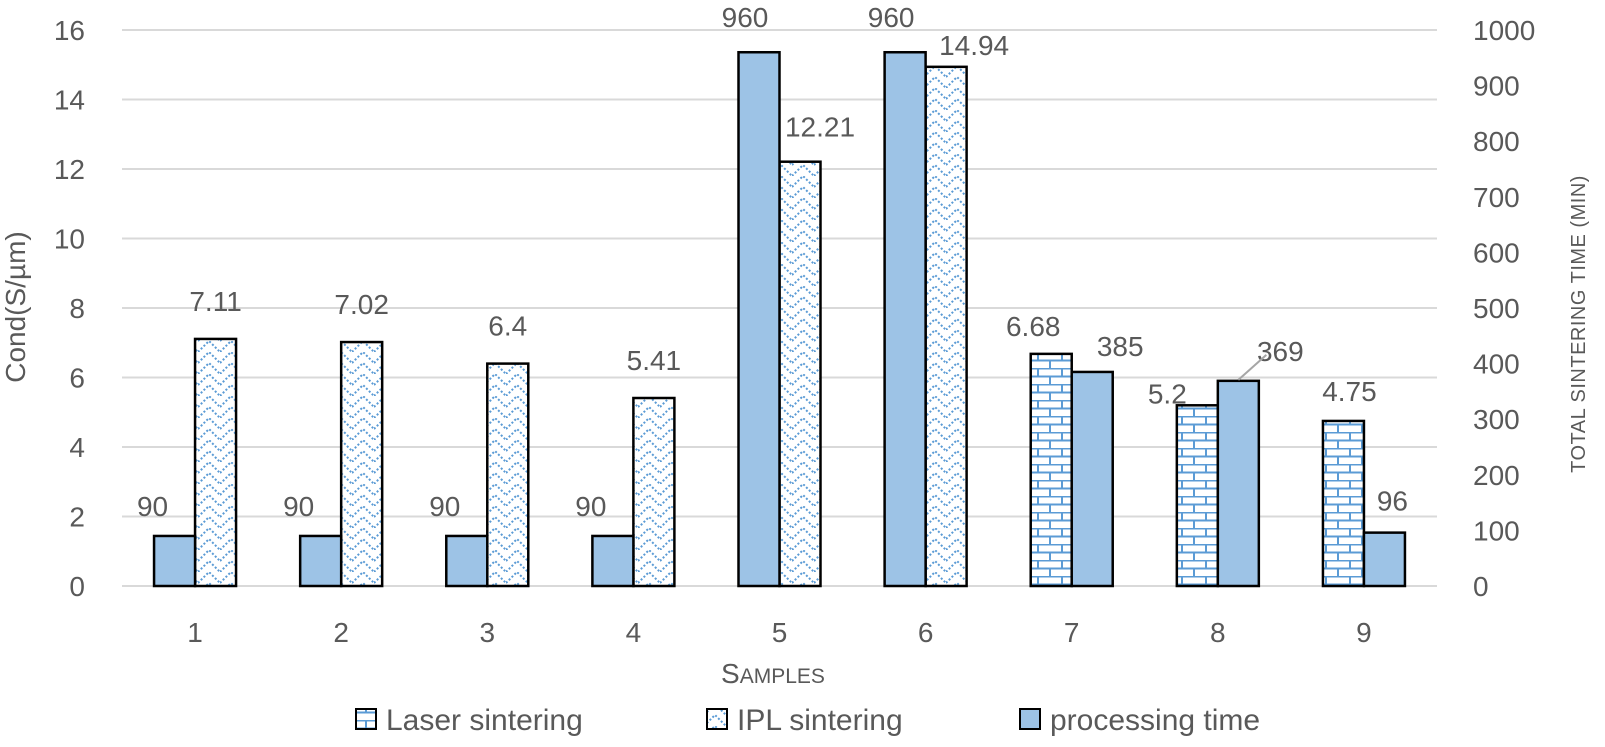 The height and width of the screenshot is (747, 1605). Describe the element at coordinates (1579, 324) in the screenshot. I see `right-axis-title: TOTAL SINTERING TIME (MIN)` at that location.